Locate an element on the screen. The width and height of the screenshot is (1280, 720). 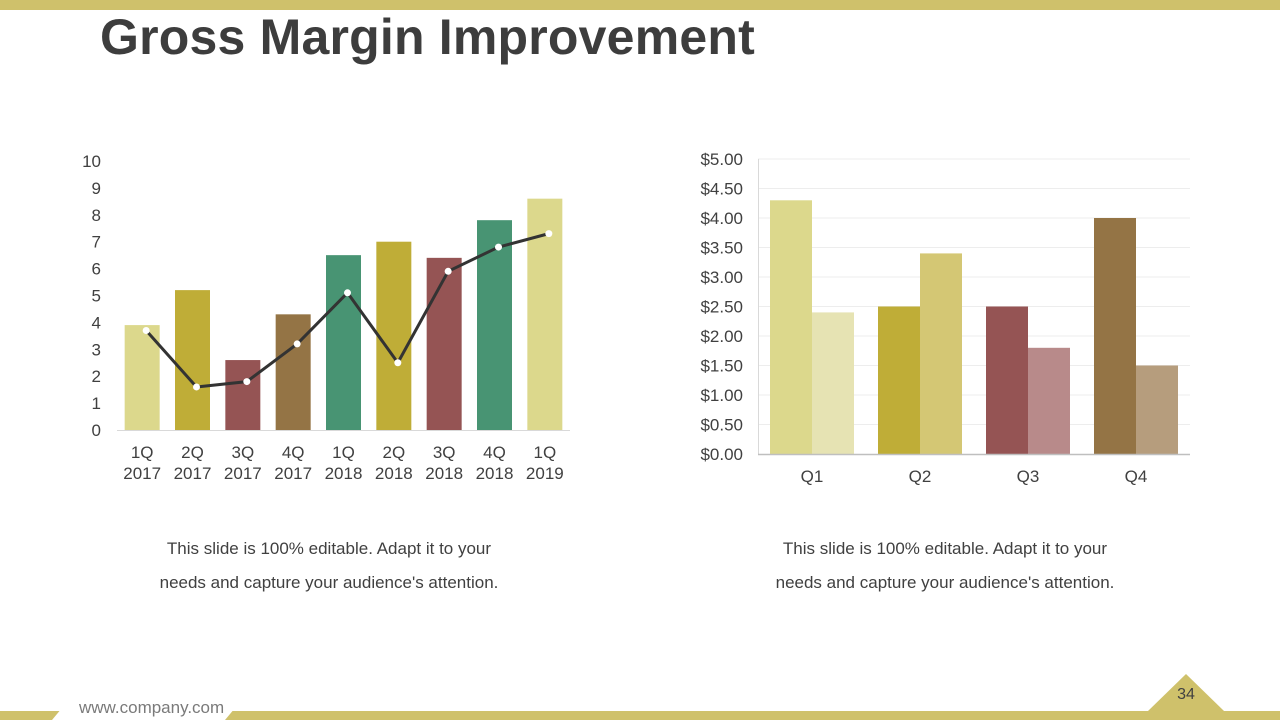
y-tick-label: 3 is located at coordinates (96, 349).